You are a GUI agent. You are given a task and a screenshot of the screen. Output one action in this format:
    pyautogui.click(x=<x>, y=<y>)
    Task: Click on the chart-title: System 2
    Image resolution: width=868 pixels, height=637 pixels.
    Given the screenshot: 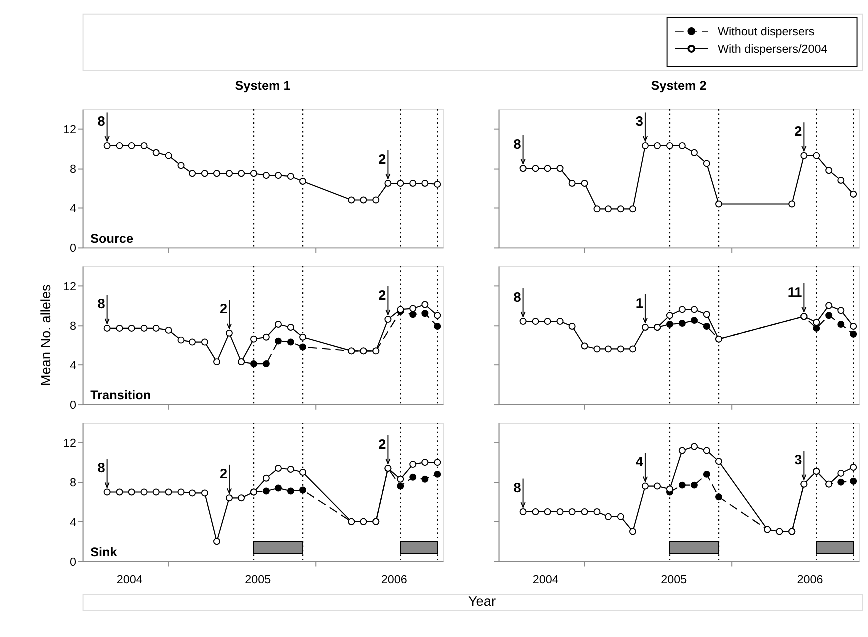 What is the action you would take?
    pyautogui.click(x=679, y=86)
    